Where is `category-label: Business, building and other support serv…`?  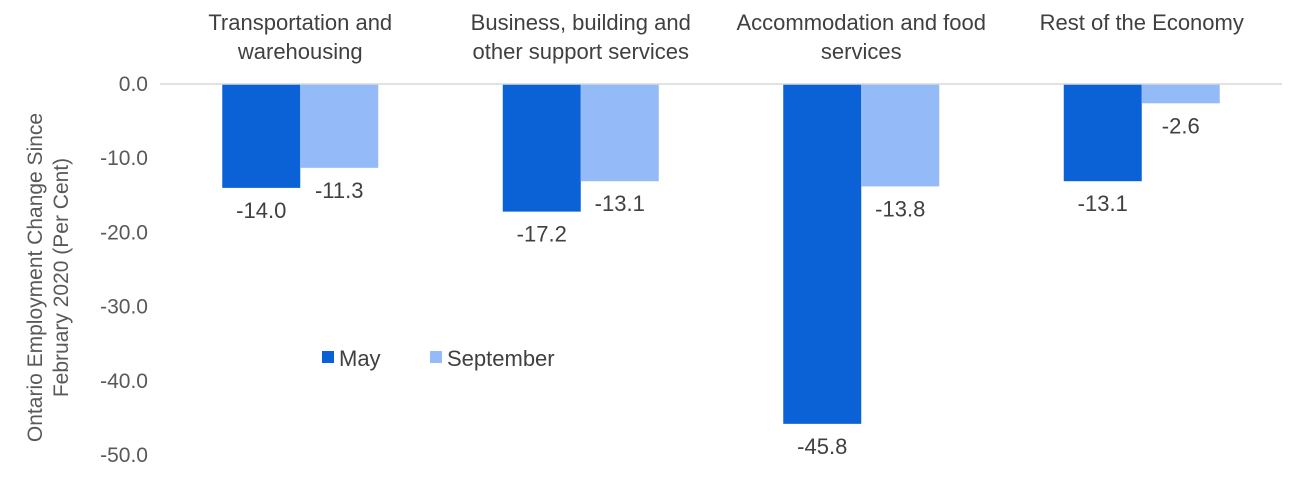
category-label: Business, building and other support serv… is located at coordinates (581, 37).